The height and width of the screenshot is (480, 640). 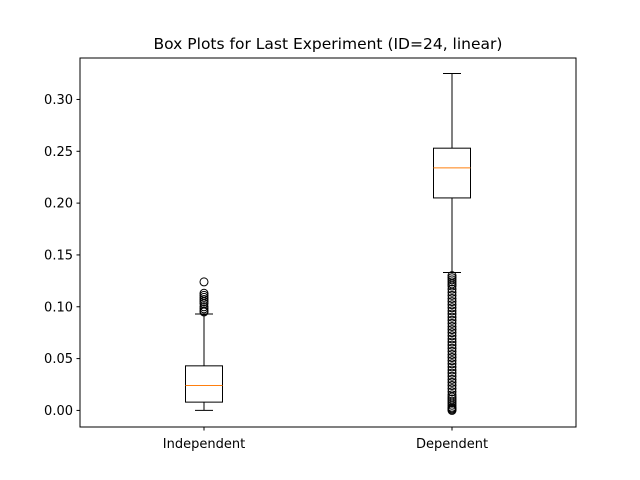 I want to click on y-tick-label: 0.20, so click(x=58, y=204).